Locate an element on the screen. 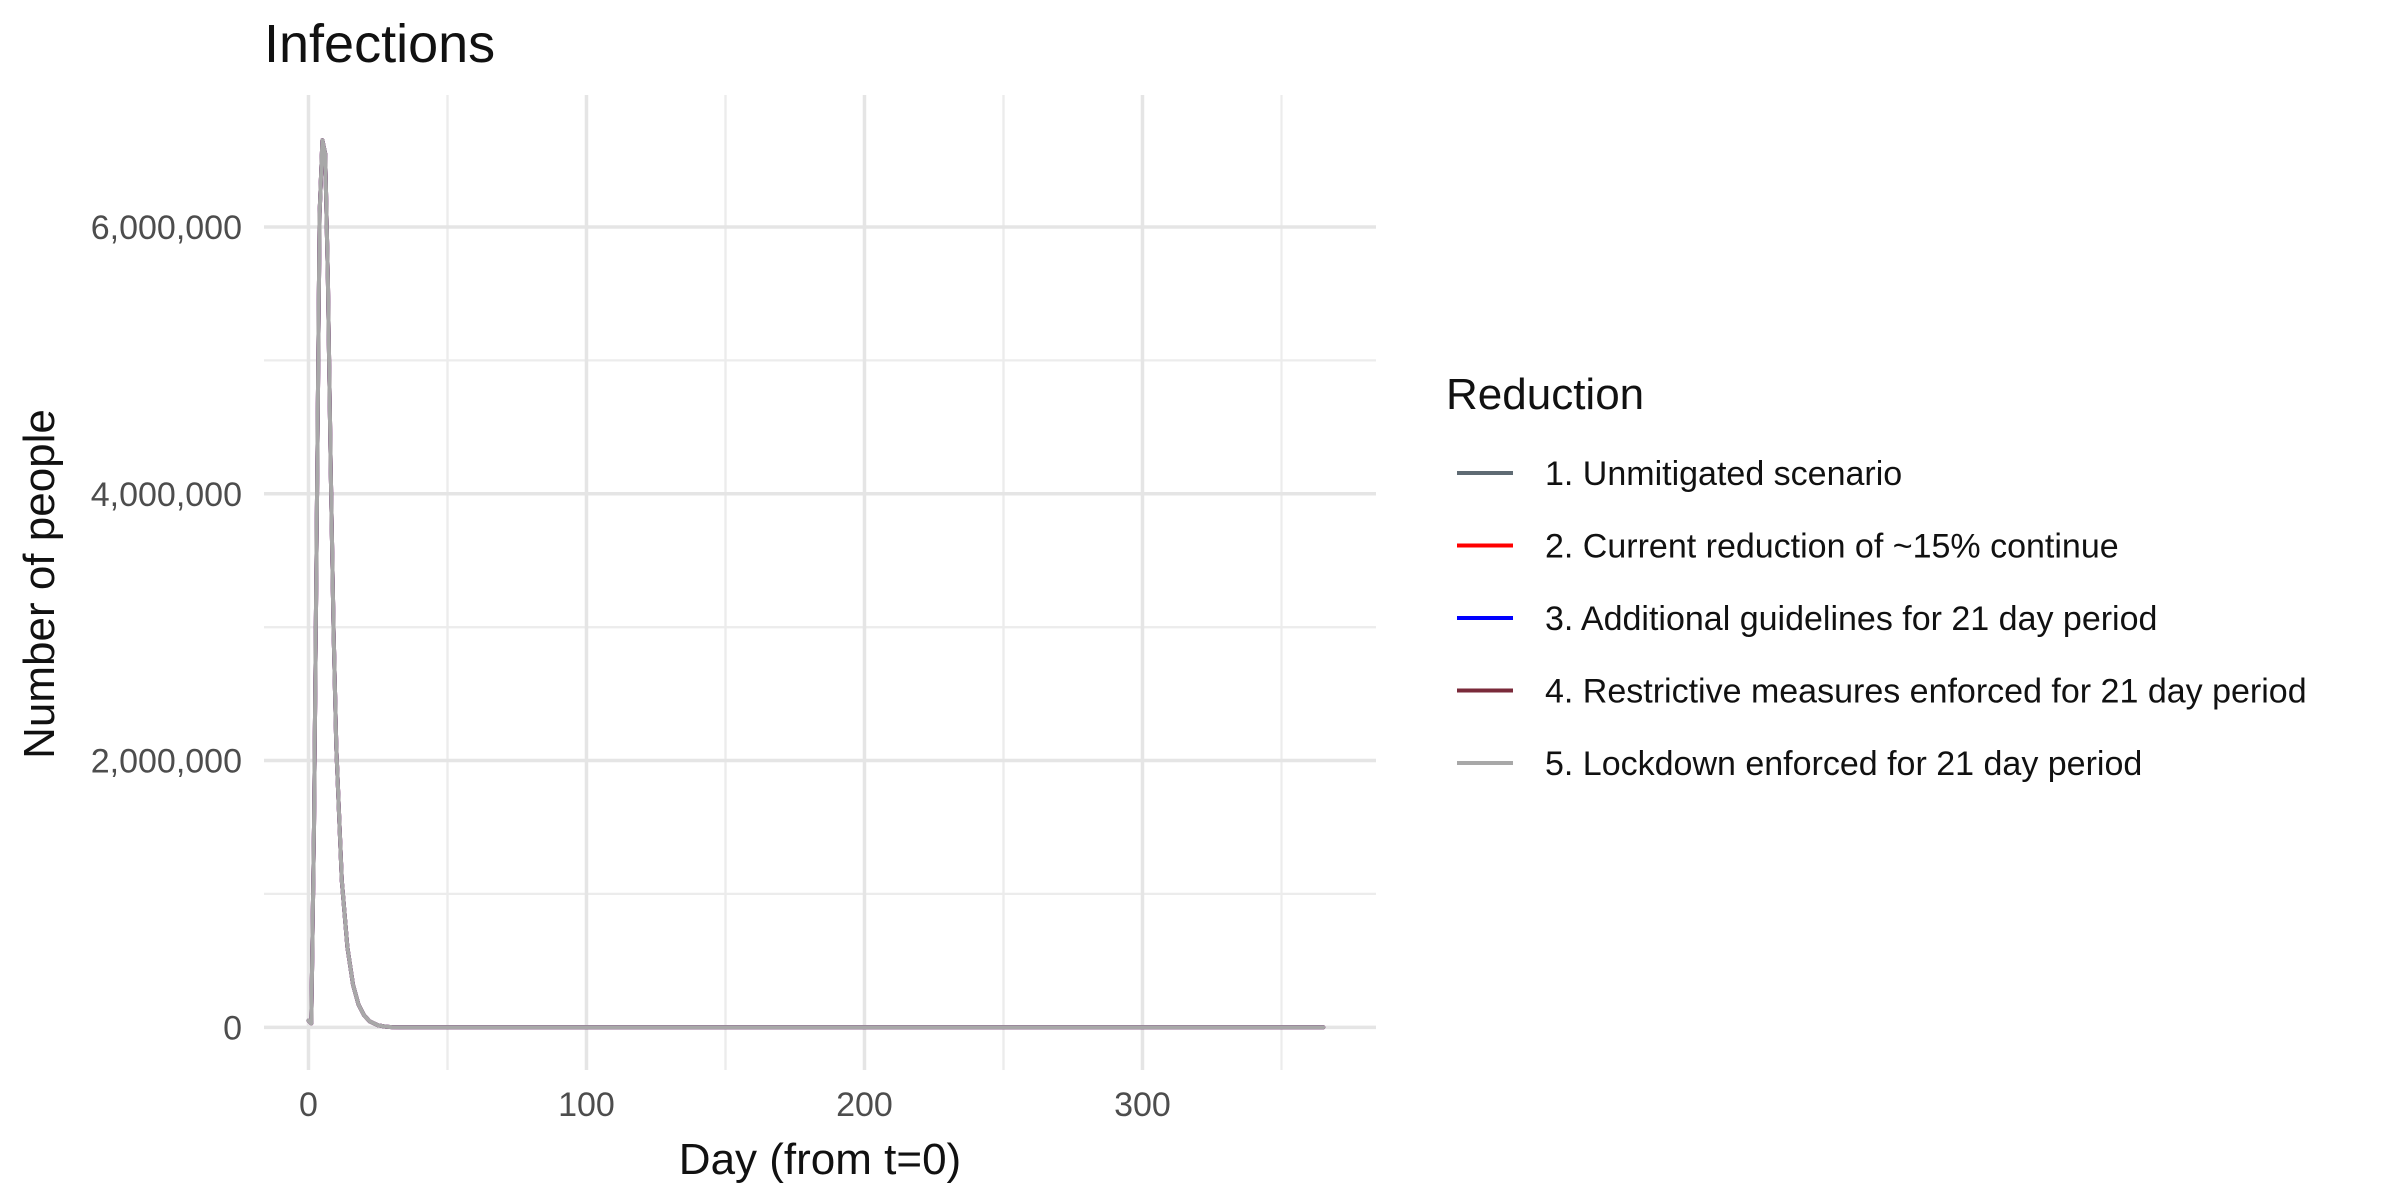  y-tick-label: 6,000,000 is located at coordinates (166, 228).